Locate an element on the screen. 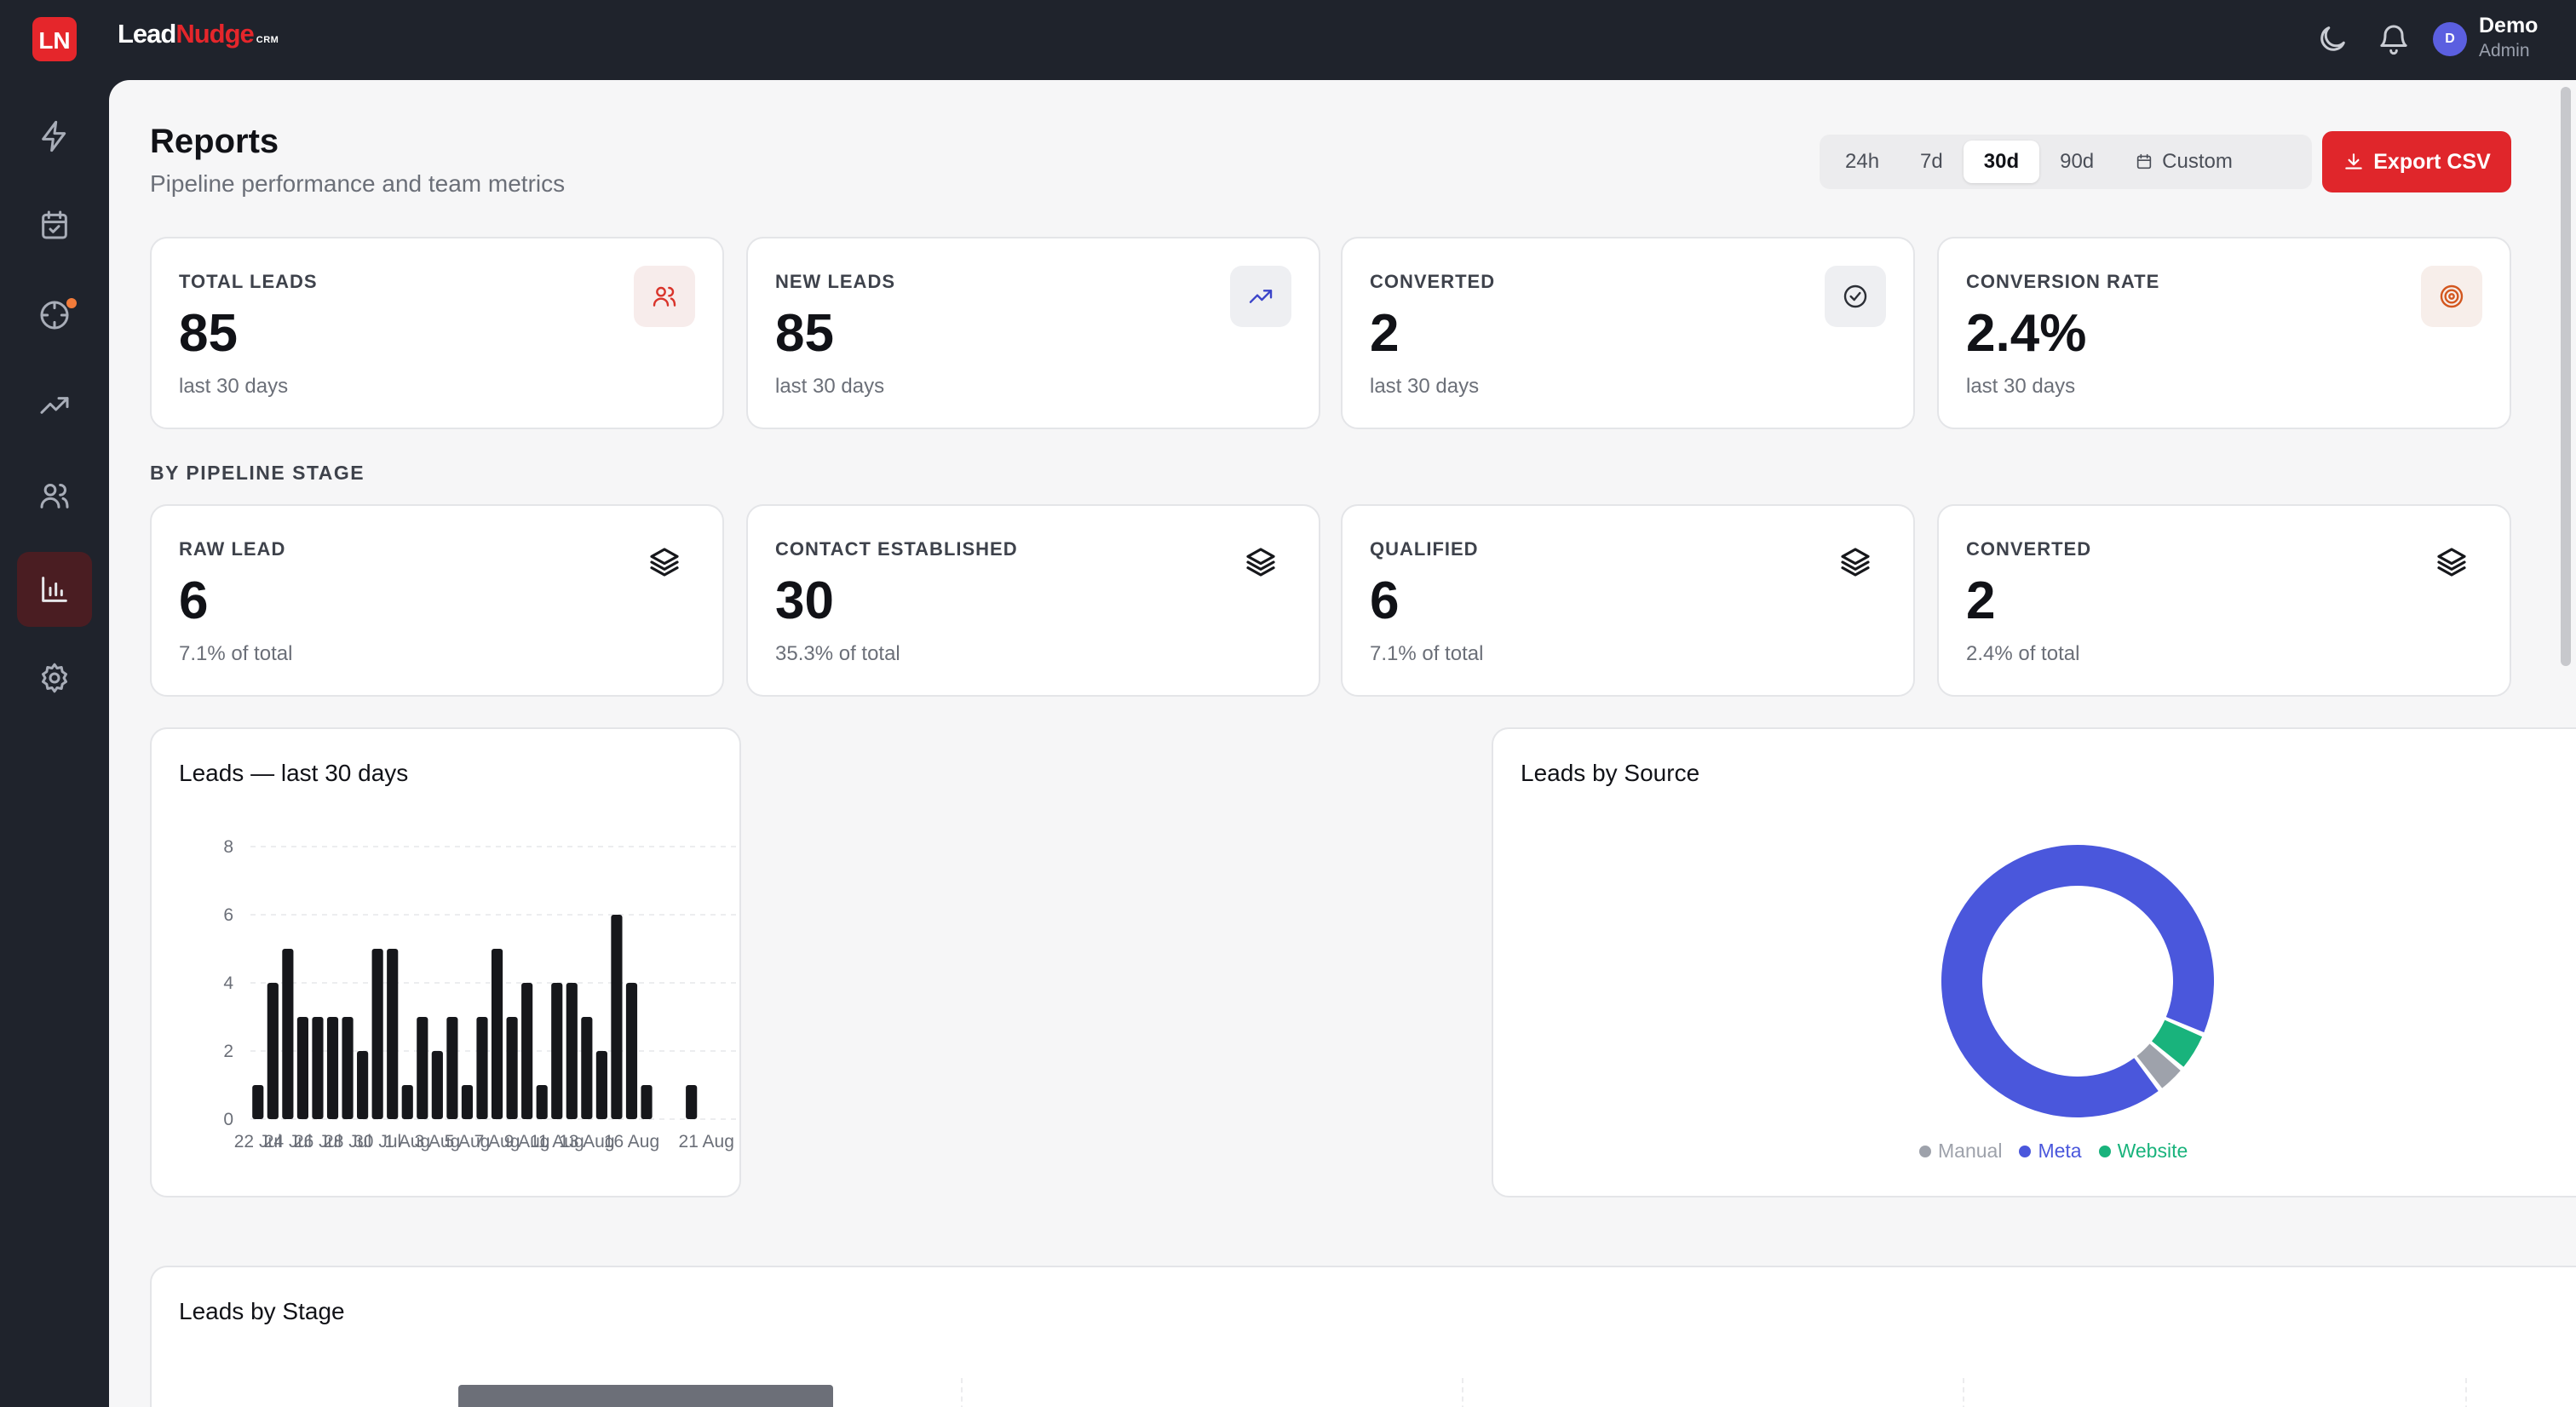 This screenshot has width=2576, height=1407. stage-value: 2 is located at coordinates (1981, 600).